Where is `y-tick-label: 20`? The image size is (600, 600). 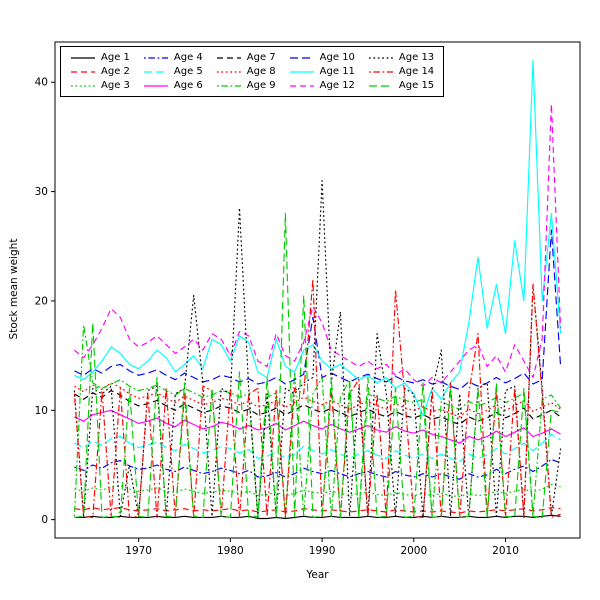
y-tick-label: 20 is located at coordinates (41, 301).